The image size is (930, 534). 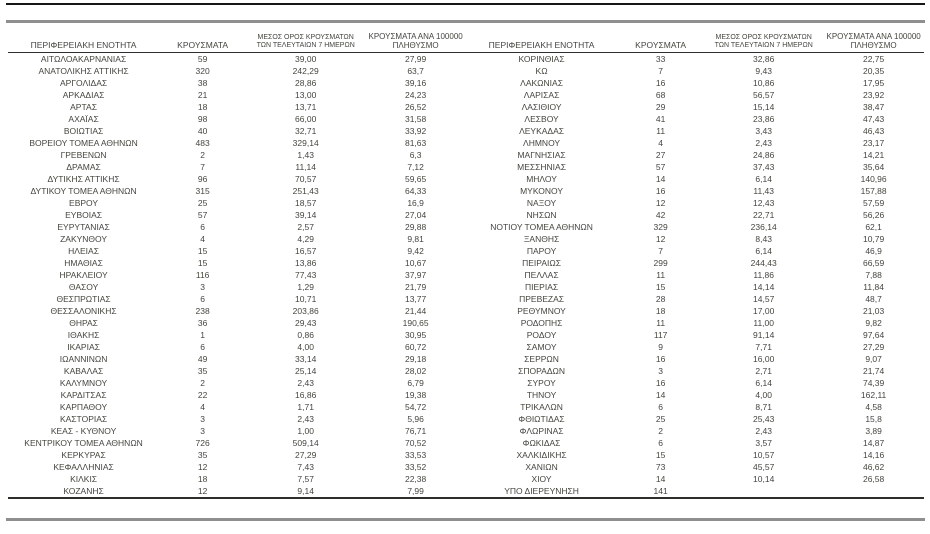 What do you see at coordinates (873, 299) in the screenshot?
I see `per100k-value: 48,7` at bounding box center [873, 299].